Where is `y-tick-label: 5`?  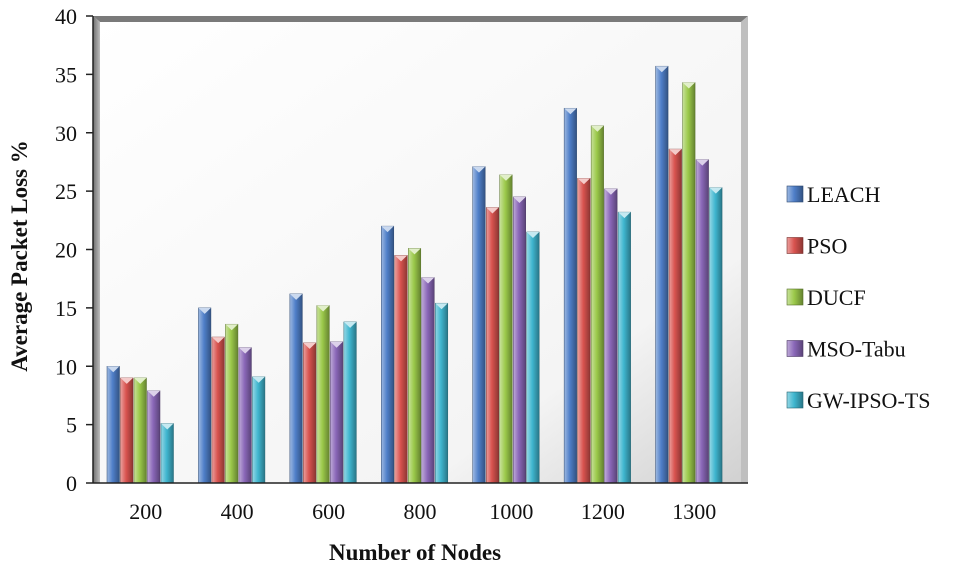 y-tick-label: 5 is located at coordinates (71, 425).